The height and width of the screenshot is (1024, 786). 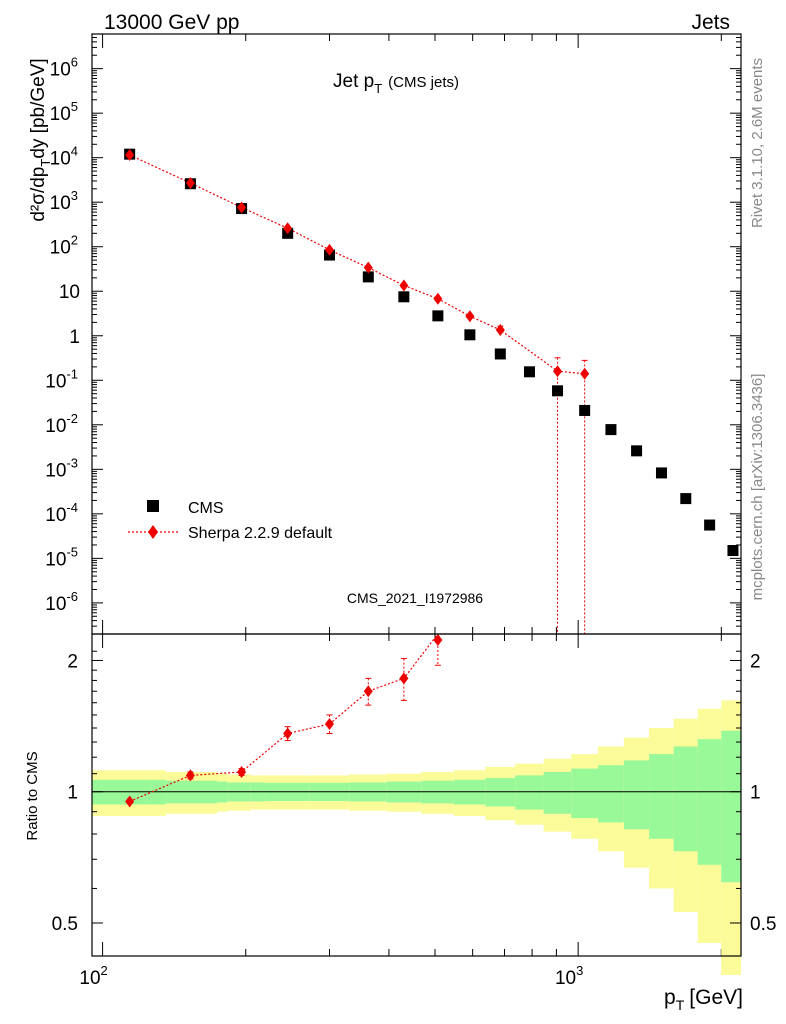 I want to click on mcplots-label: mcplots.cern.ch [arXiv:1306.3436], so click(x=757, y=487).